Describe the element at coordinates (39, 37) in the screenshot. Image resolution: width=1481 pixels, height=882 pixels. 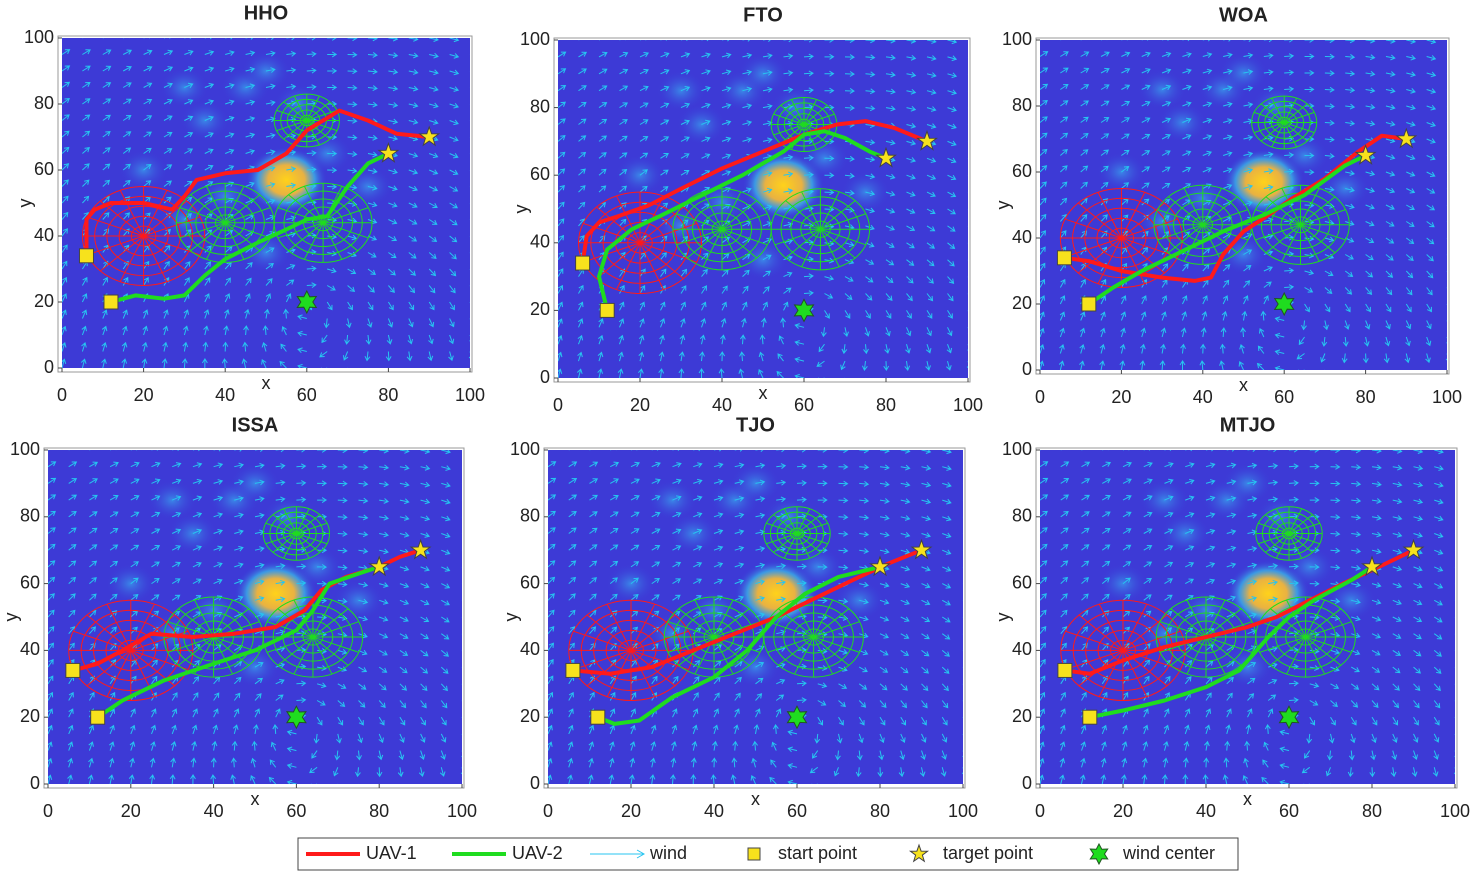
I see `y-tick-label: 100` at that location.